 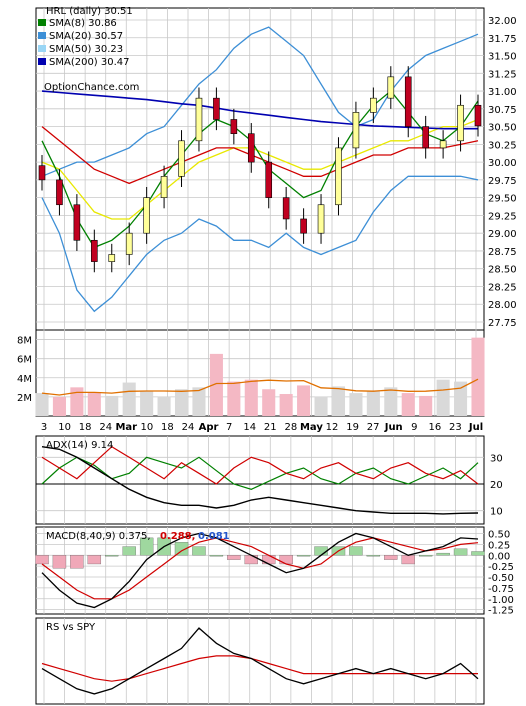 What do you see at coordinates (502, 163) in the screenshot?
I see `price-tick-label: 30.00` at bounding box center [502, 163].